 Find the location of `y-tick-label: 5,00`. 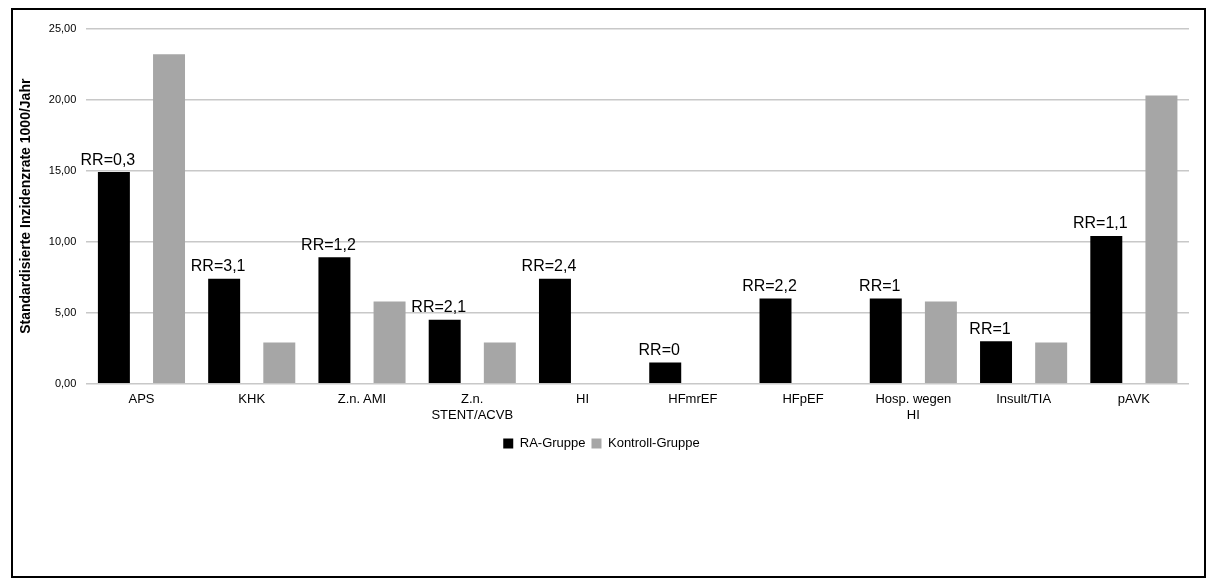

y-tick-label: 5,00 is located at coordinates (65, 311).